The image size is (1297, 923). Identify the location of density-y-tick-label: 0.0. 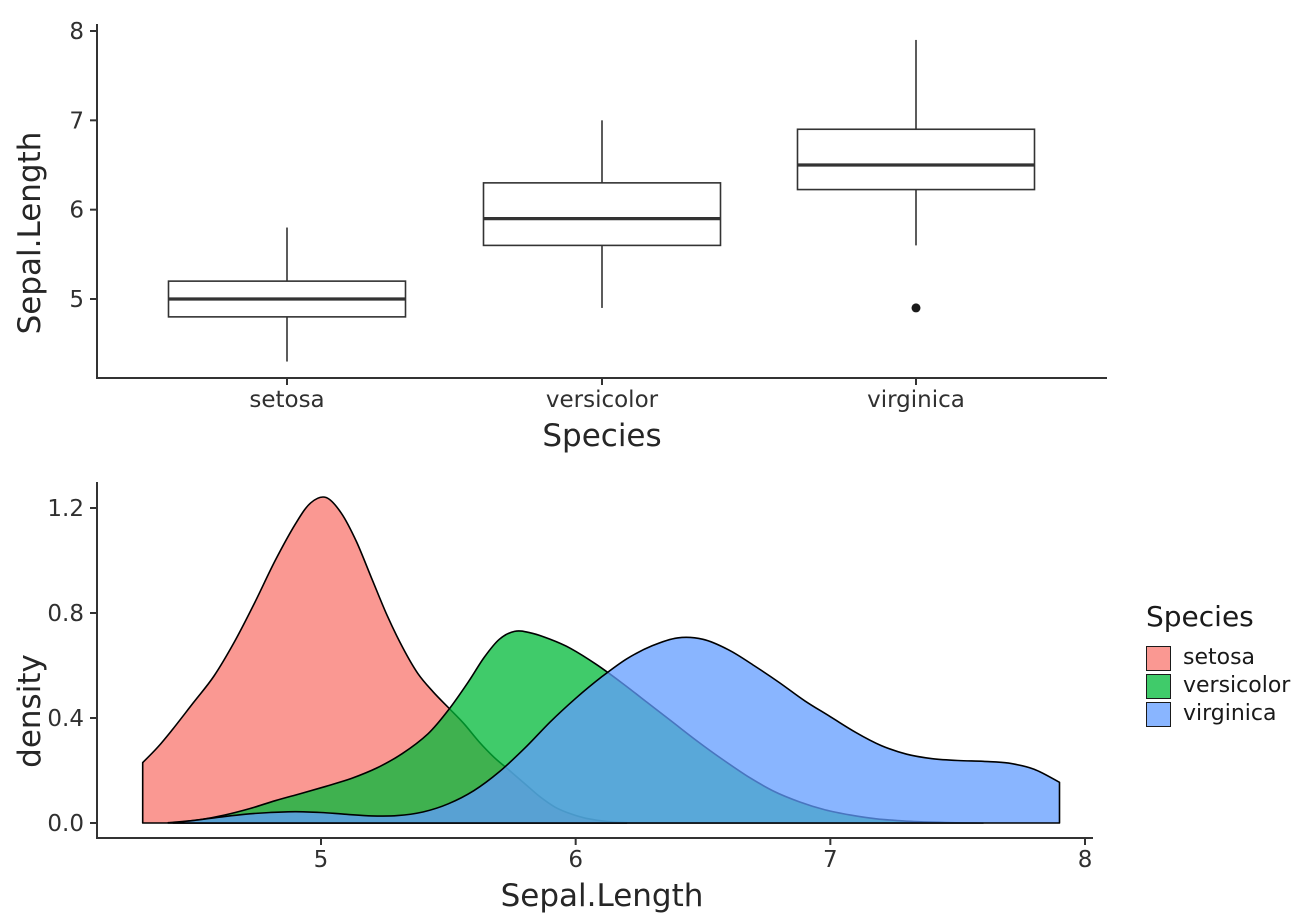
(65, 824).